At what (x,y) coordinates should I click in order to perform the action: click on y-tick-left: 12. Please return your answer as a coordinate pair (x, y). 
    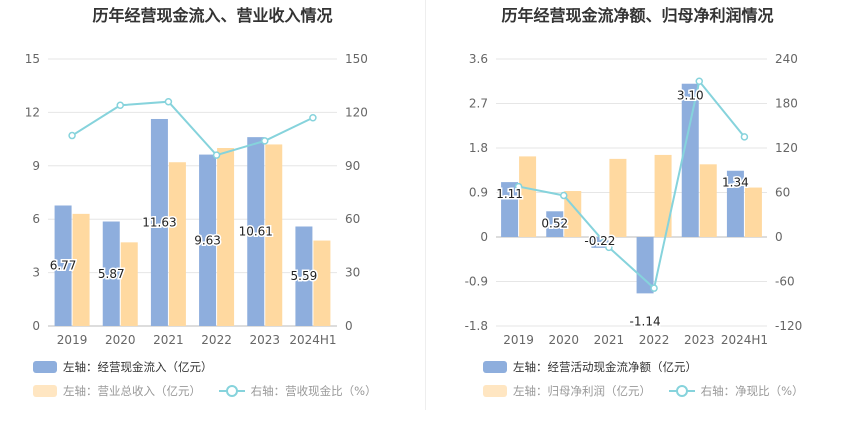
    Looking at the image, I should click on (32, 112).